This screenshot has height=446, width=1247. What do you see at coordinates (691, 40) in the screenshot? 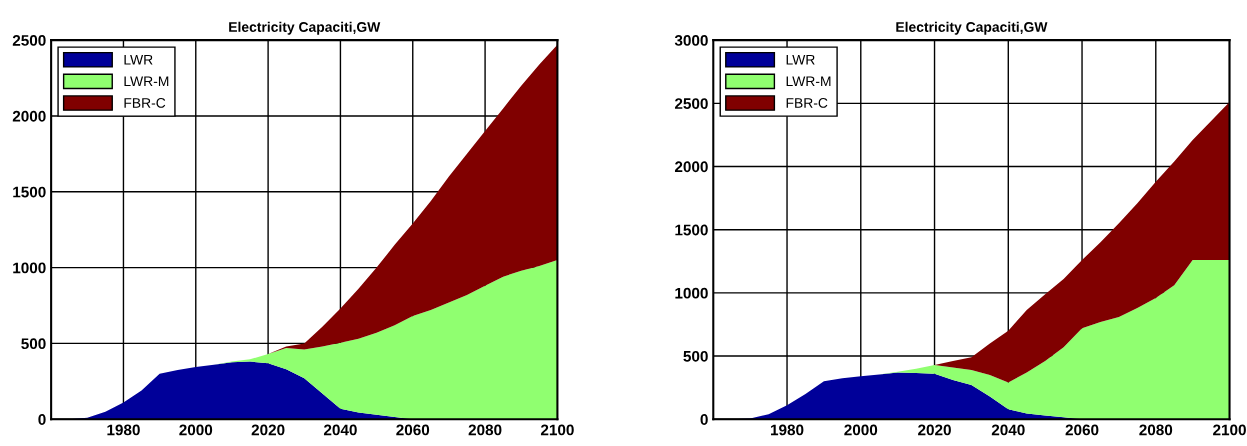
I see `y-tick-label: 3000` at bounding box center [691, 40].